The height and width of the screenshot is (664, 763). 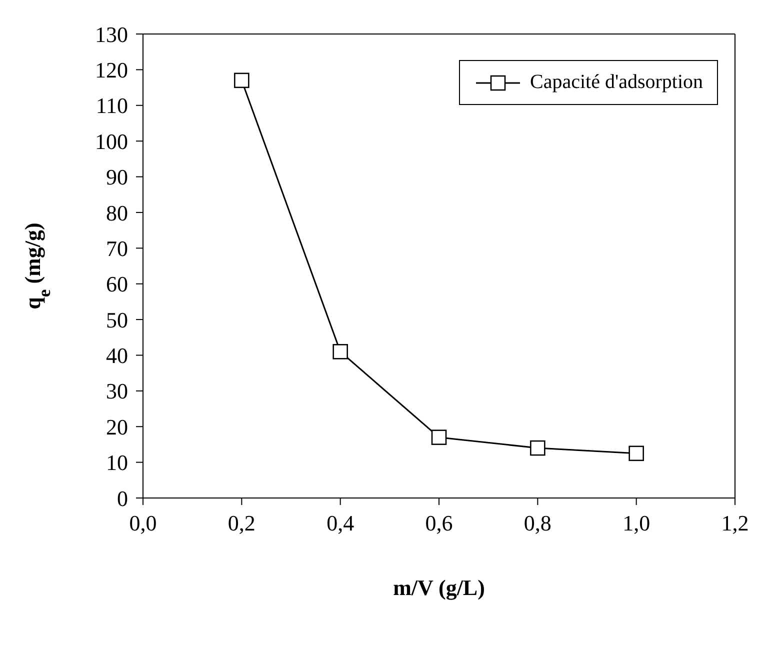 What do you see at coordinates (117, 427) in the screenshot?
I see `y-tick-label: 20` at bounding box center [117, 427].